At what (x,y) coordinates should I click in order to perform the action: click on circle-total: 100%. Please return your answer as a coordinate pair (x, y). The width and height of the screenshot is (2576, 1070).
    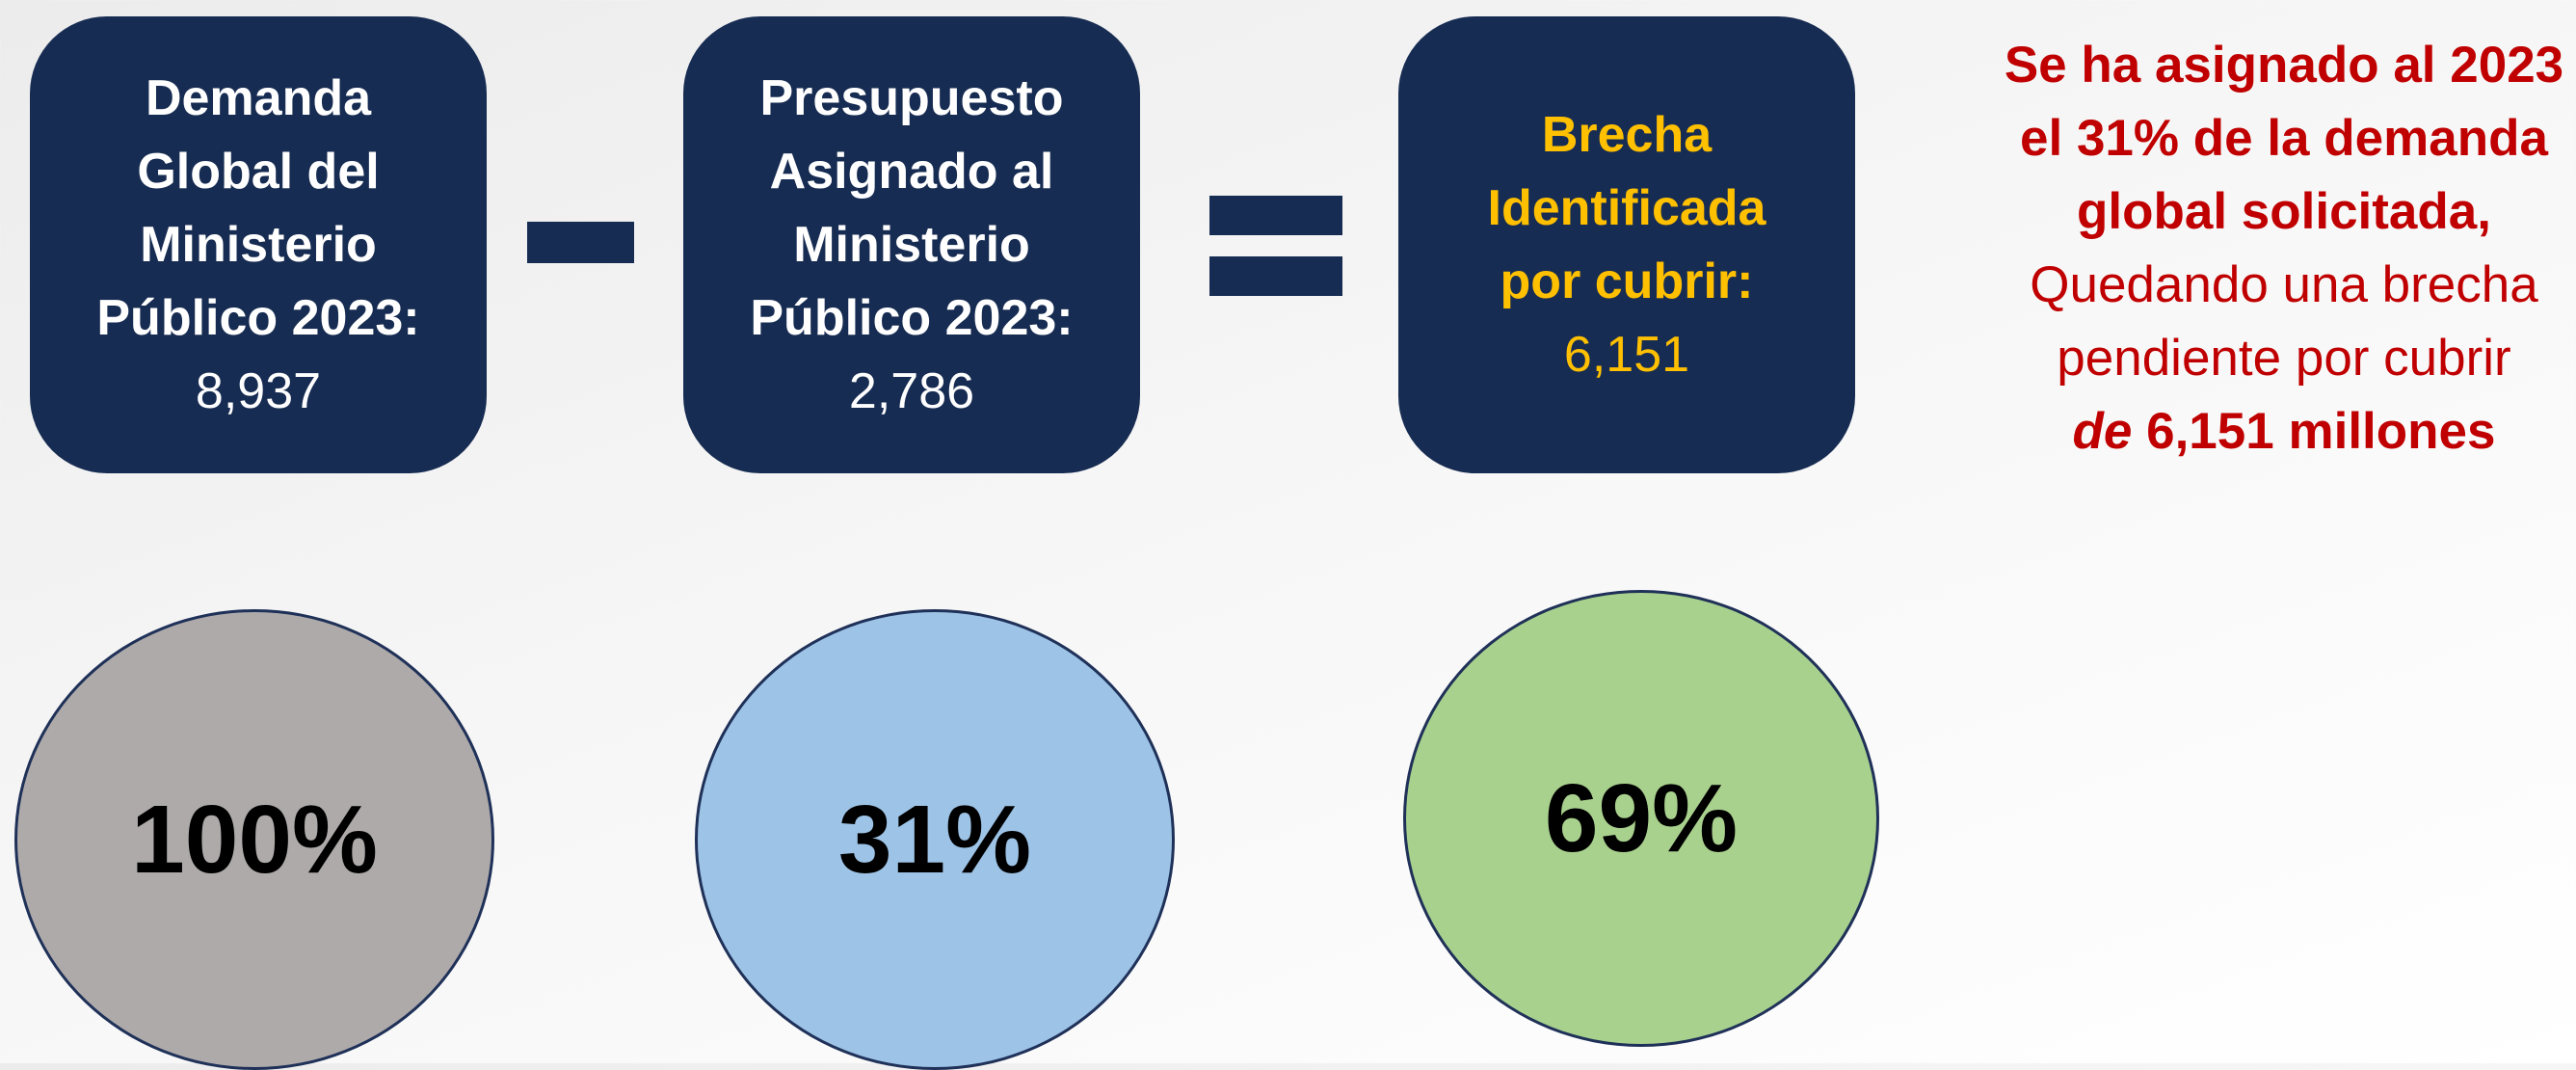
    Looking at the image, I should click on (254, 840).